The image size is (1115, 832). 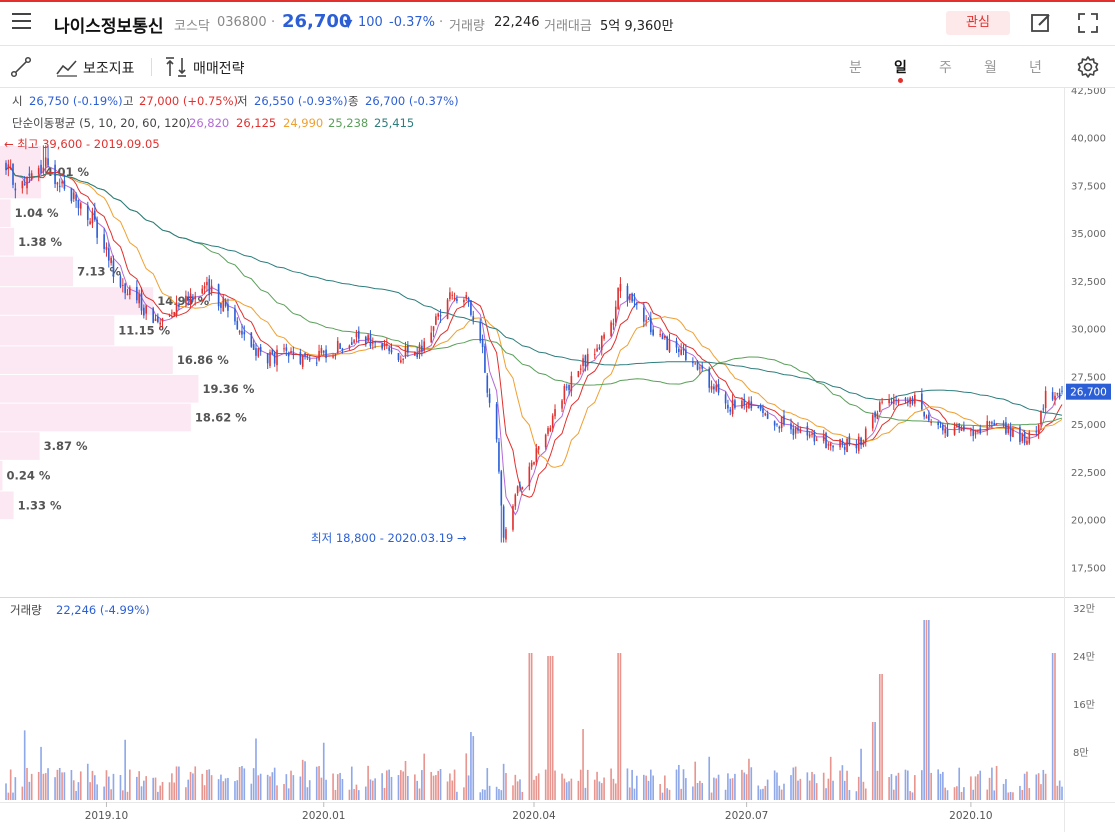 What do you see at coordinates (21, 67) in the screenshot?
I see `draw-line-icon` at bounding box center [21, 67].